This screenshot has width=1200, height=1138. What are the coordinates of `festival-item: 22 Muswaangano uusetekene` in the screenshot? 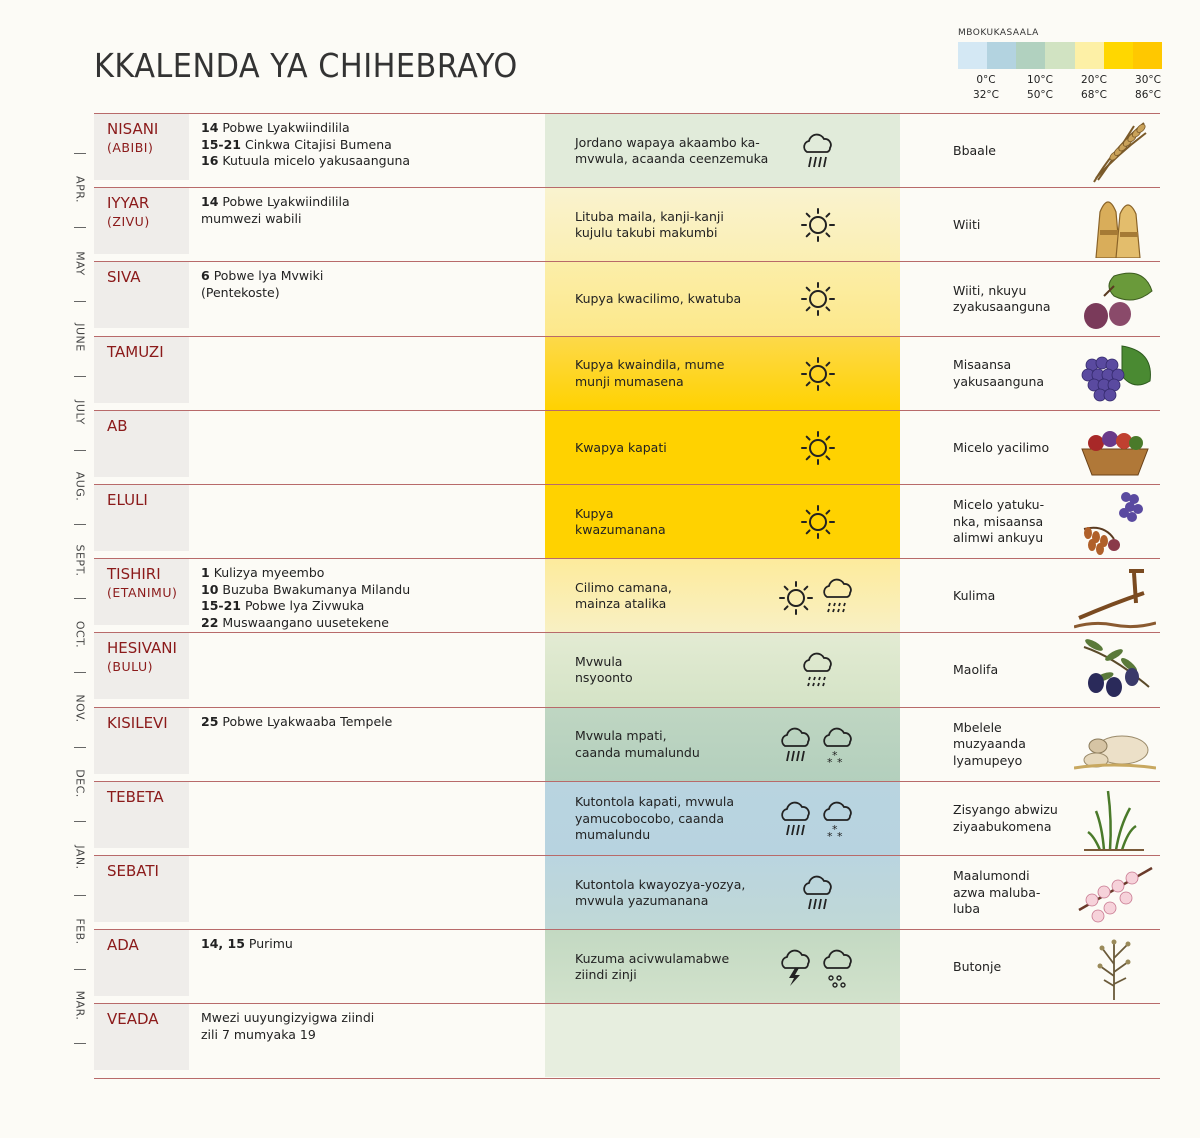 It's located at (366, 623).